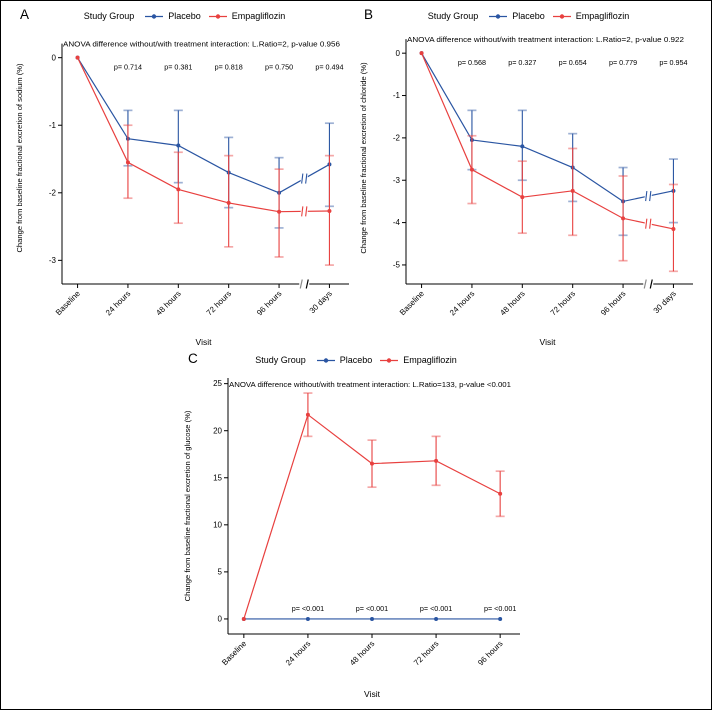 The width and height of the screenshot is (712, 710). Describe the element at coordinates (217, 524) in the screenshot. I see `svg-text: 10` at that location.